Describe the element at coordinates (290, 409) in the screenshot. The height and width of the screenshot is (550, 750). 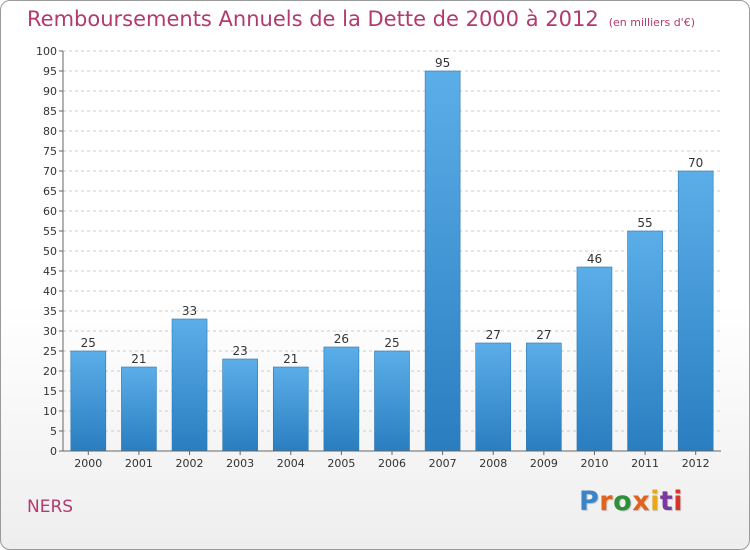
I see `bar-2004` at that location.